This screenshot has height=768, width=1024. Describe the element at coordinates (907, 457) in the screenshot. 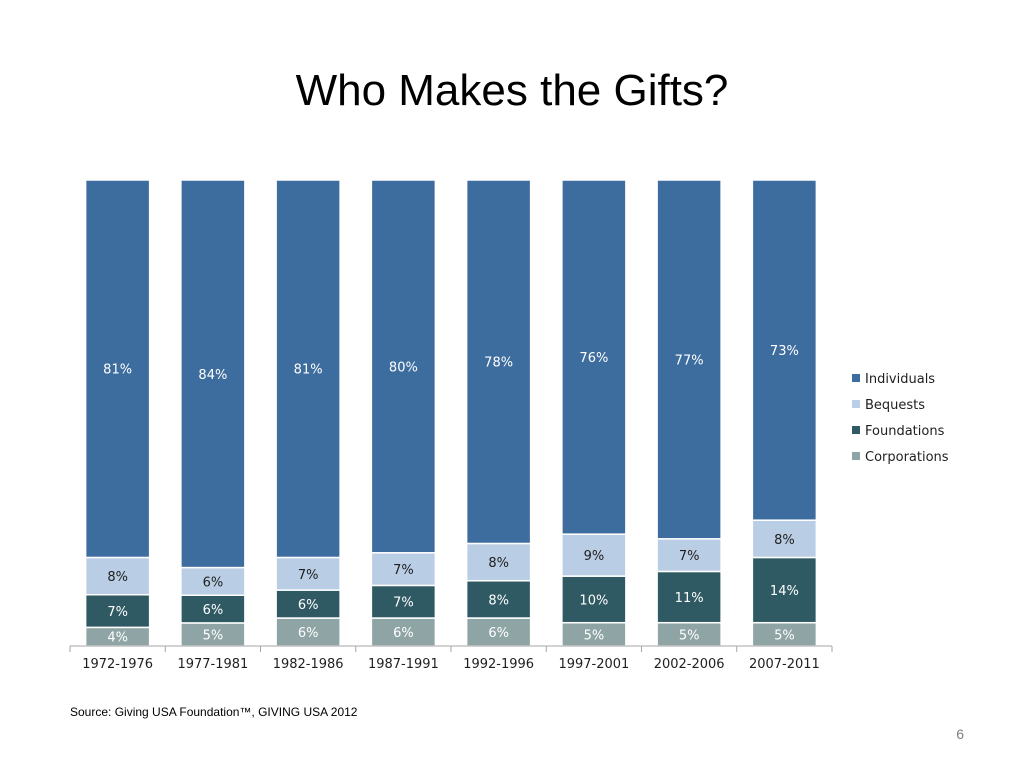

I see `legend-label-corporations: Corporations` at that location.